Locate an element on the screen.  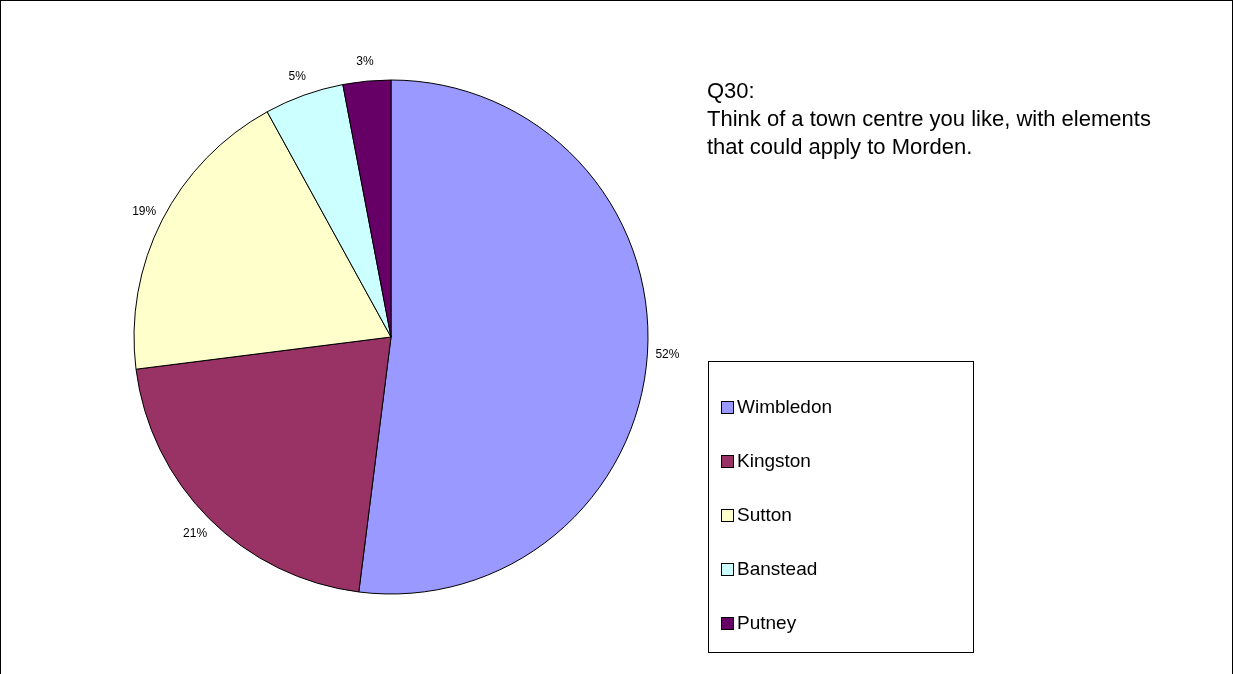
data-label: 21% is located at coordinates (195, 532).